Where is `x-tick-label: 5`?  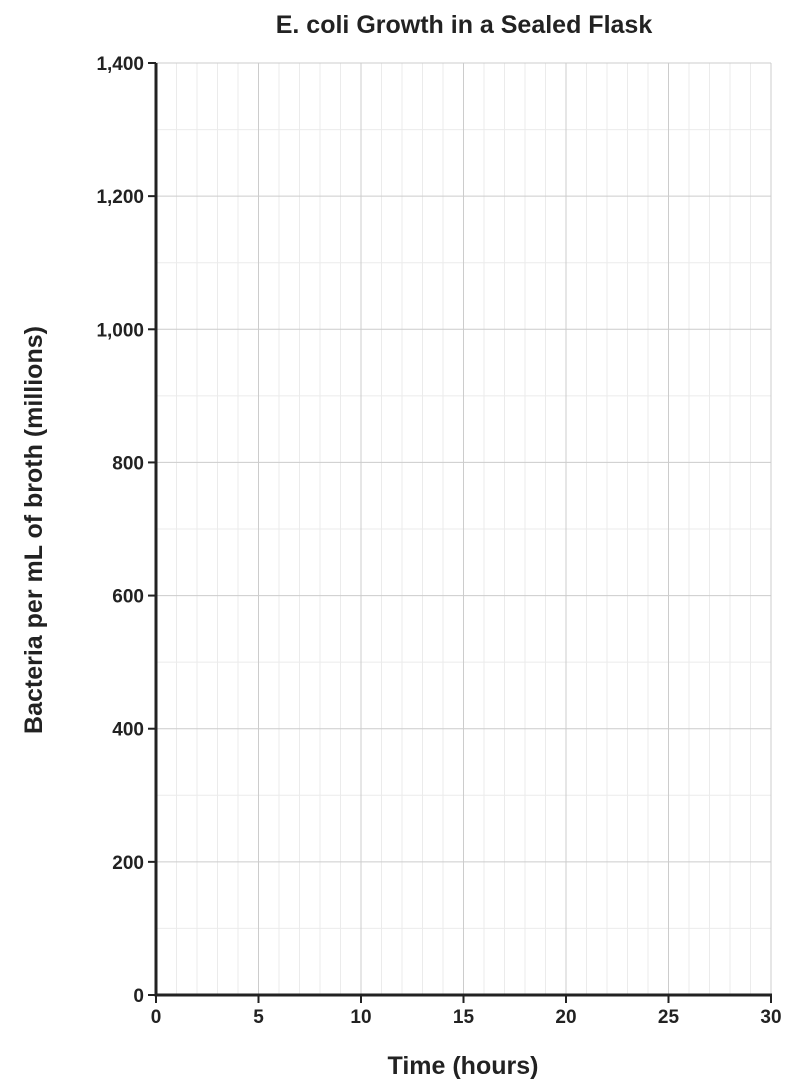
x-tick-label: 5 is located at coordinates (258, 1017).